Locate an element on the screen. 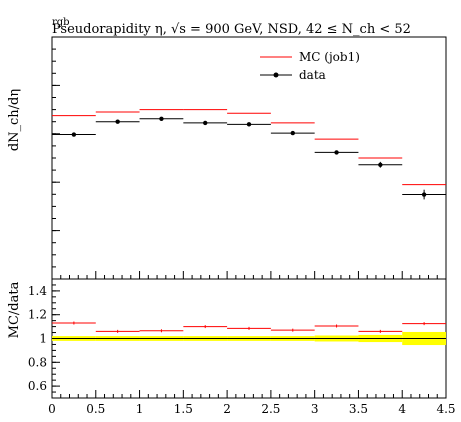 The width and height of the screenshot is (461, 422). title-overlap-glyph: rgb is located at coordinates (61, 22).